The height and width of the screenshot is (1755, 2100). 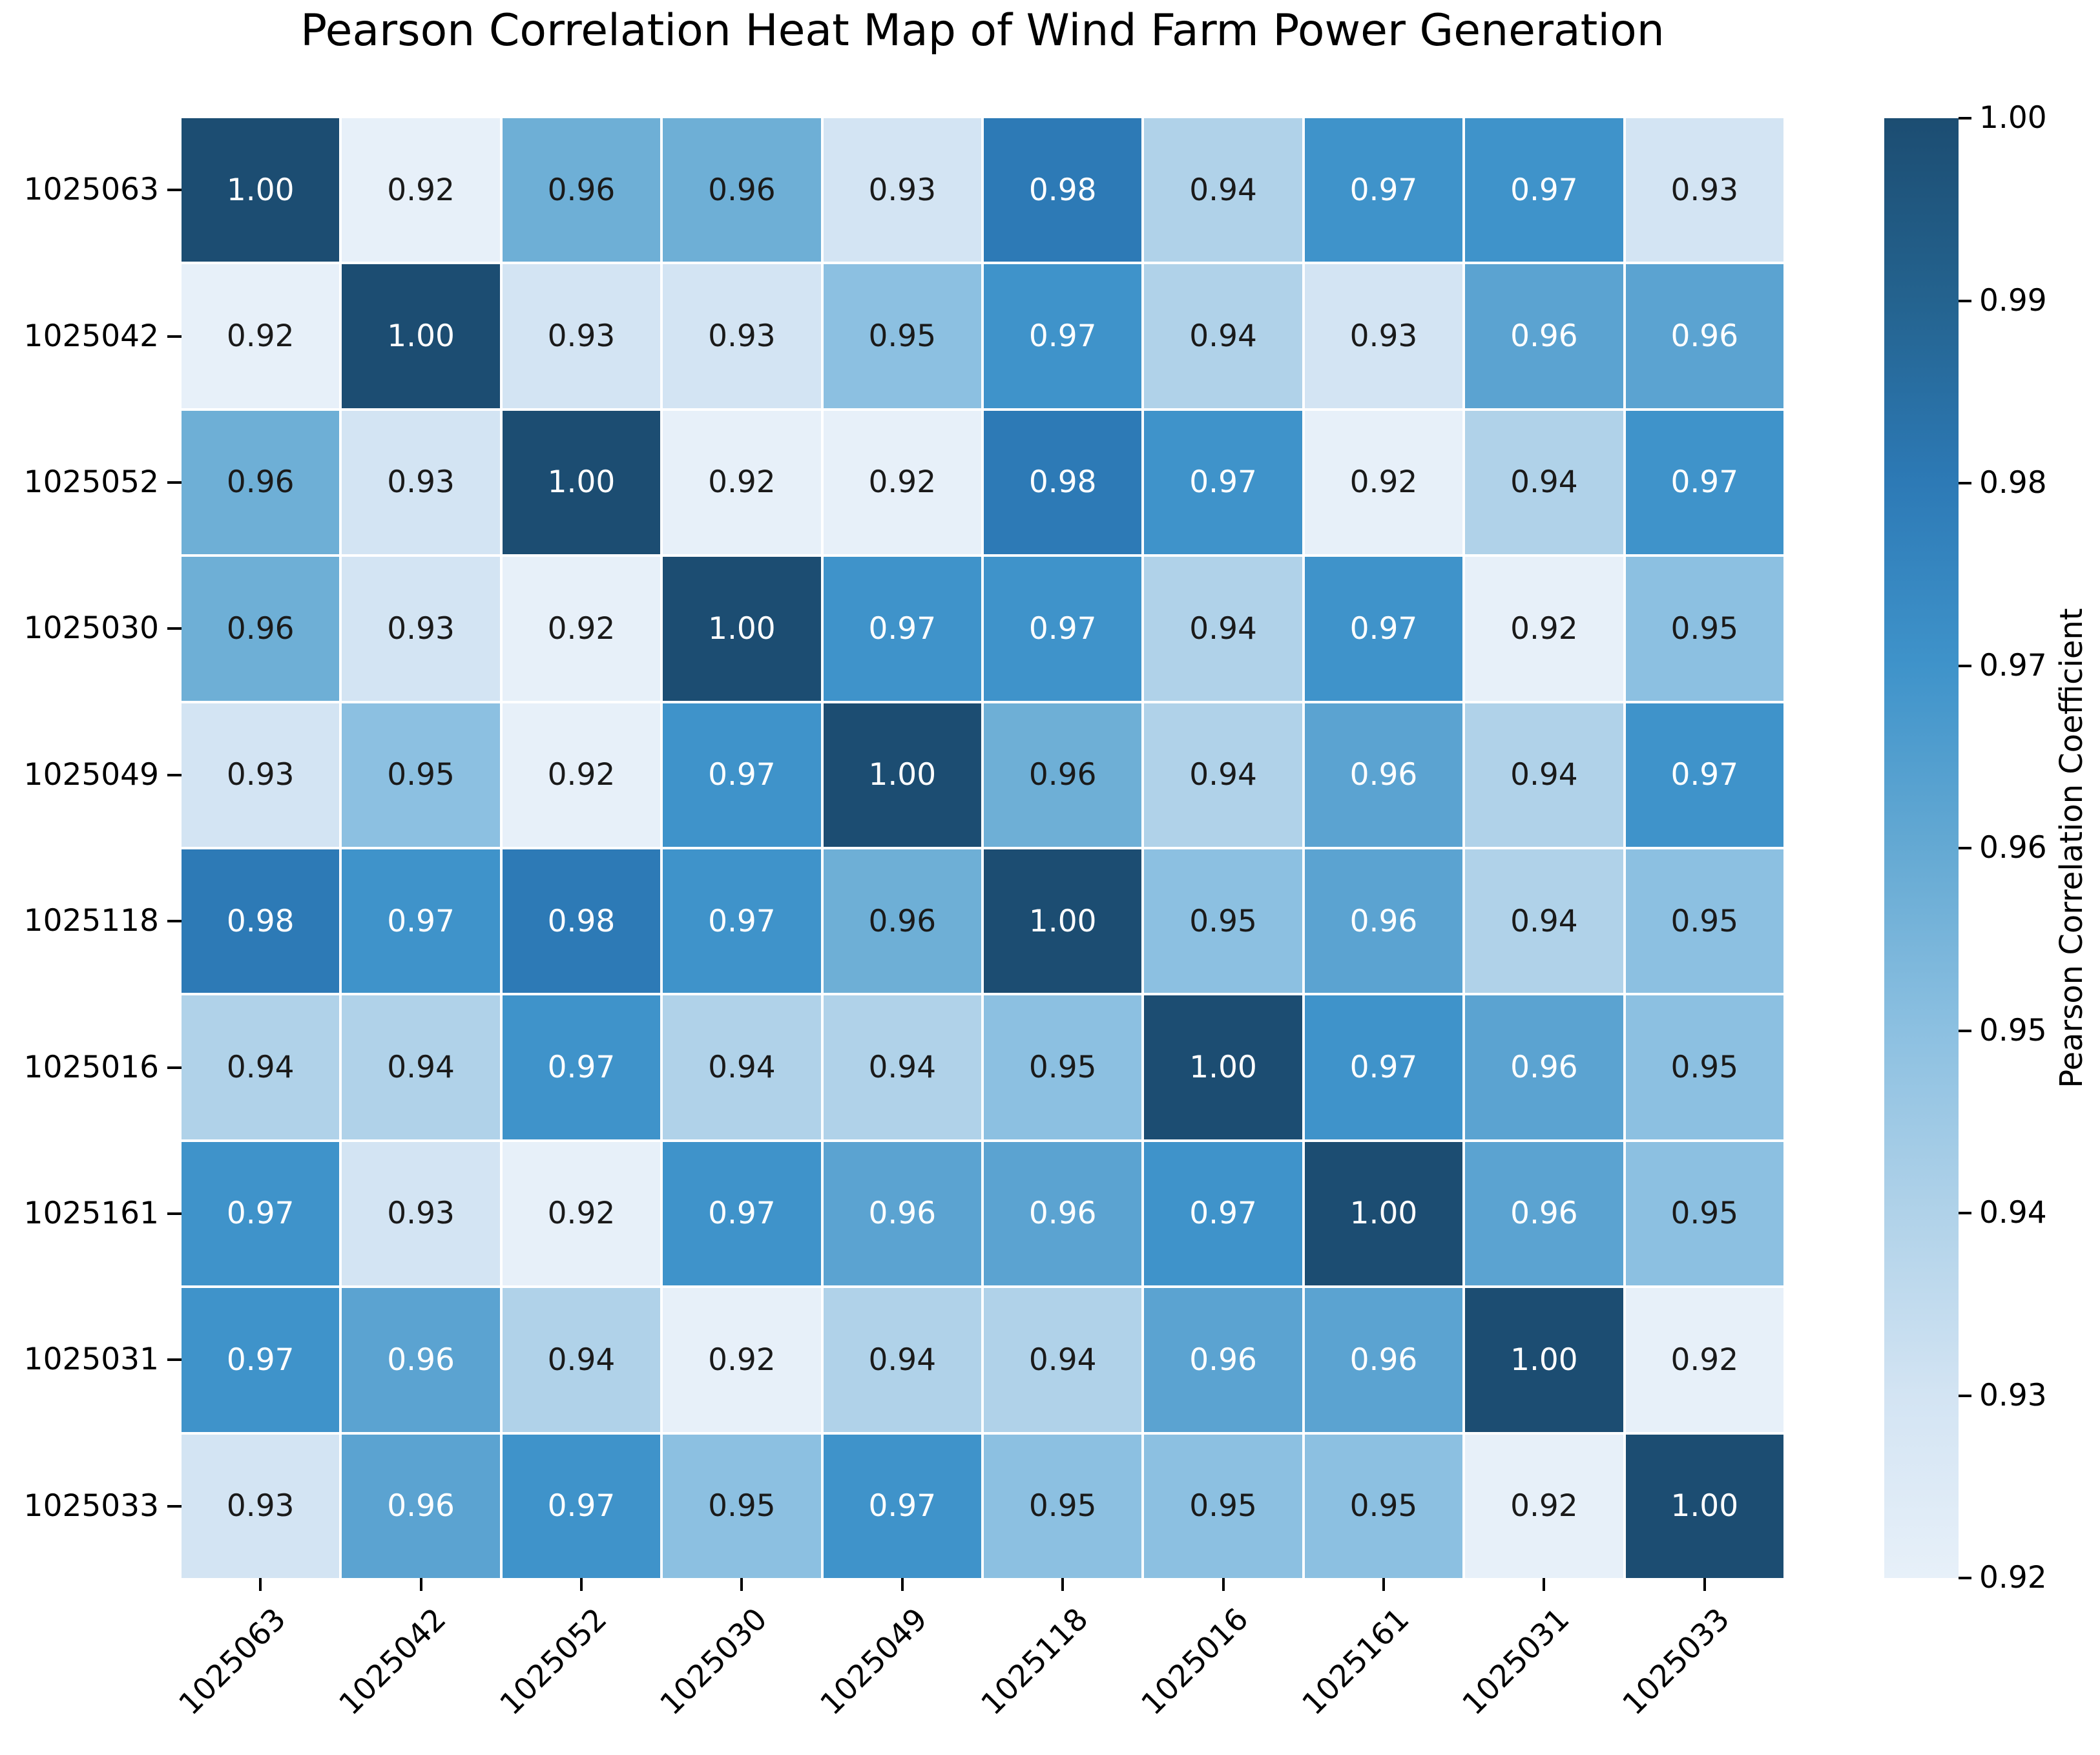 What do you see at coordinates (91, 1067) in the screenshot?
I see `y-axis-tick-label: 1025016` at bounding box center [91, 1067].